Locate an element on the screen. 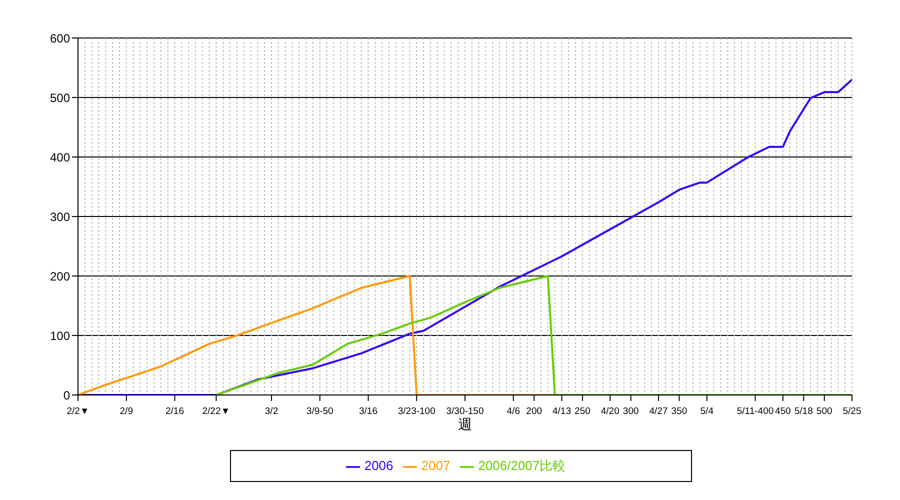 This screenshot has width=900, height=500. x-axis-title: 週 is located at coordinates (465, 424).